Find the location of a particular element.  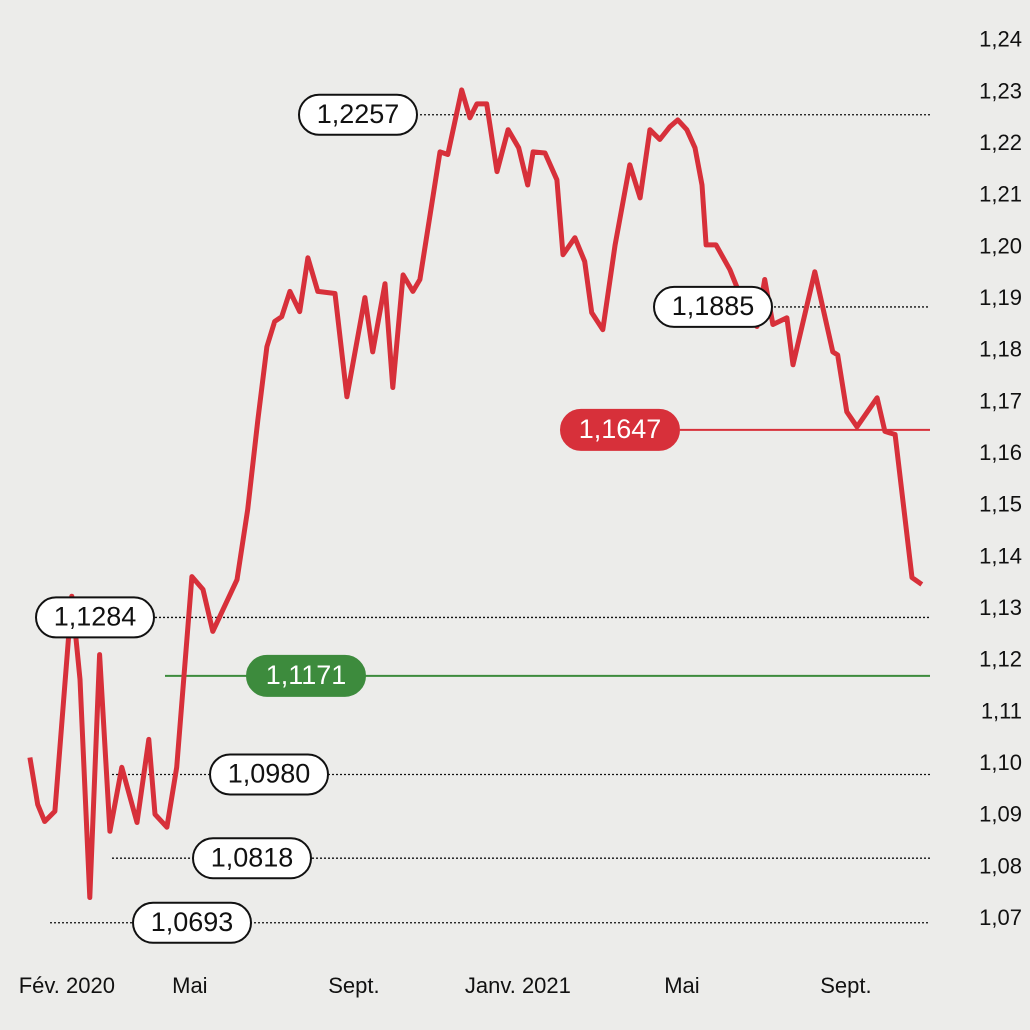

y-tick-label: 1,18 is located at coordinates (1000, 349).